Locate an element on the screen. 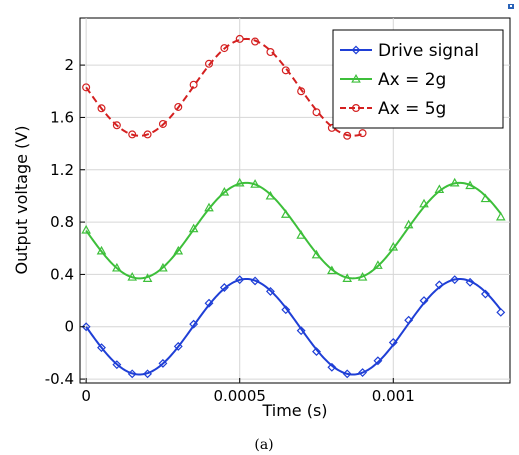 This screenshot has width=519, height=455. legend: Drive signal Ax = 2g Ax = 5g is located at coordinates (418, 79).